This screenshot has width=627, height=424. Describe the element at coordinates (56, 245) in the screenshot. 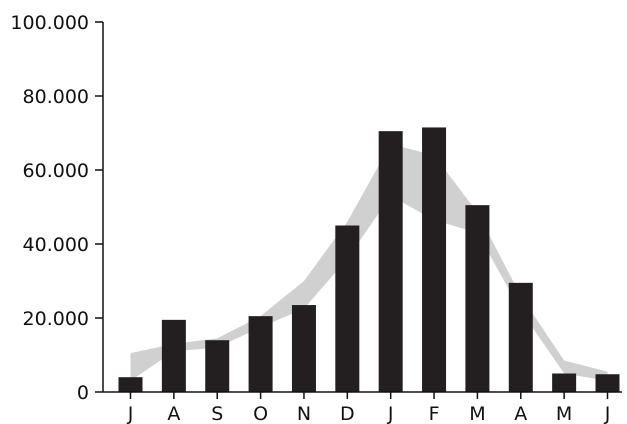

I see `y-tick-label: 40.000` at that location.